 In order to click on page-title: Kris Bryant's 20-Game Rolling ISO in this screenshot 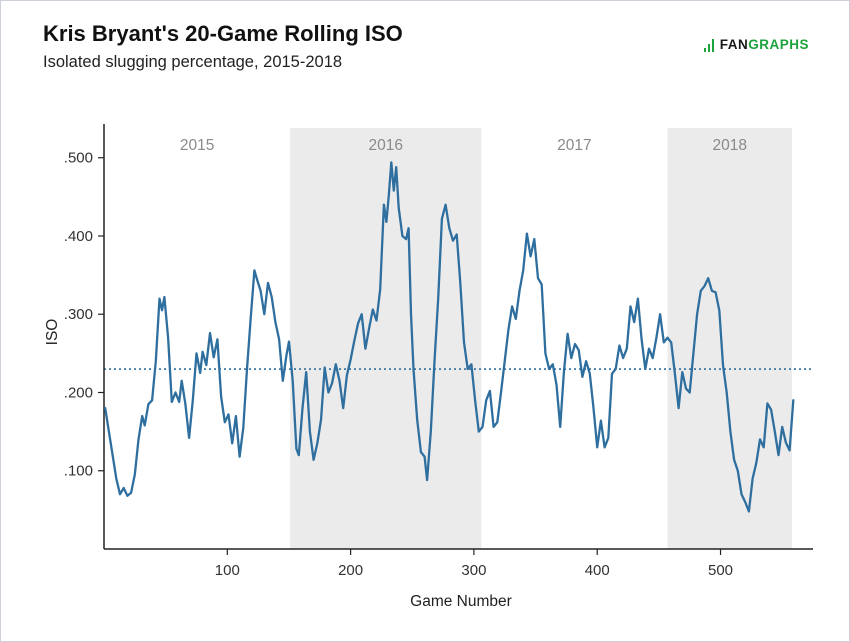, I will do `click(223, 33)`.